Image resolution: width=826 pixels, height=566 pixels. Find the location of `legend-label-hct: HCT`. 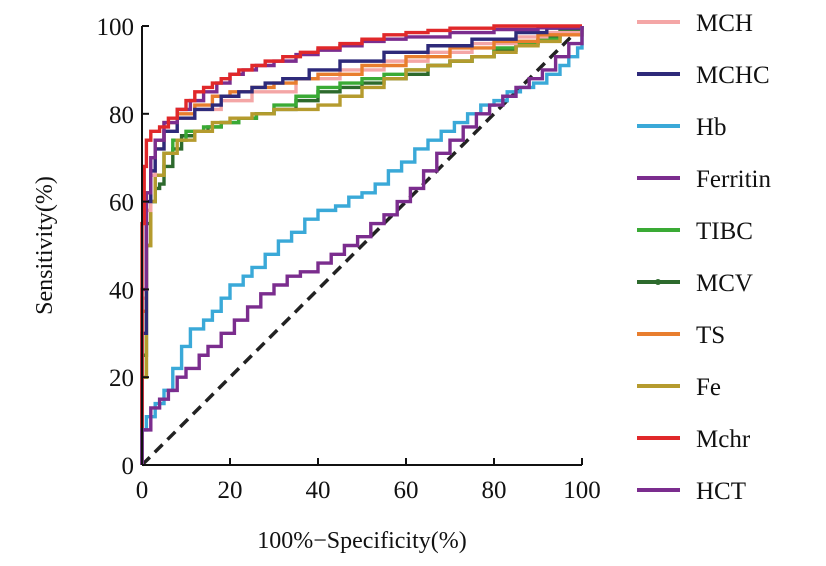

legend-label-hct: HCT is located at coordinates (721, 491).